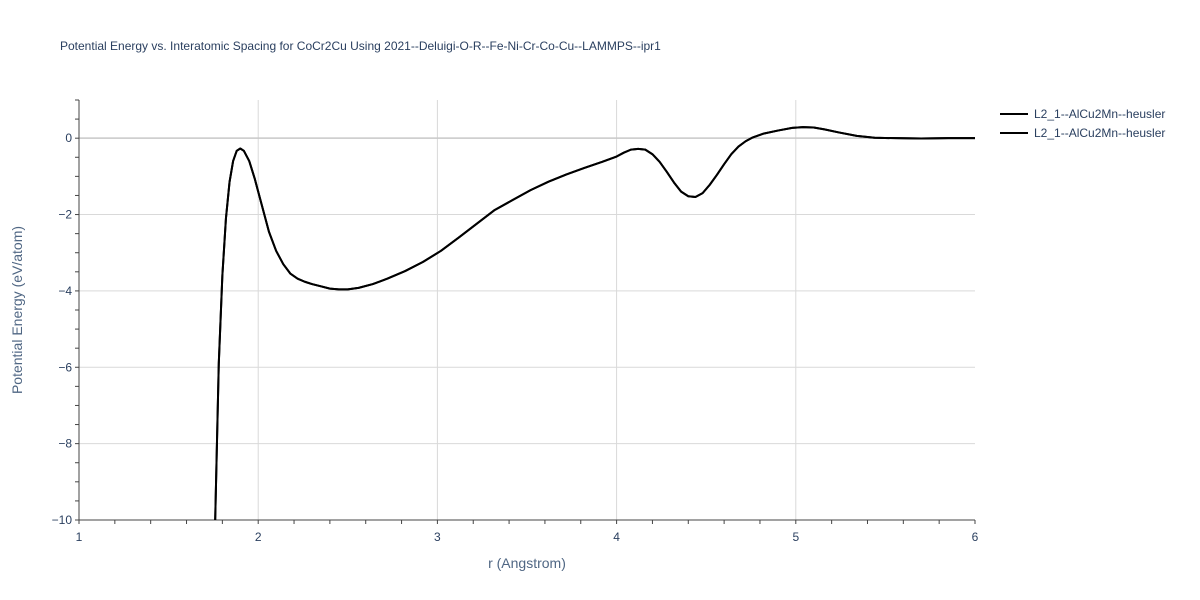 This screenshot has width=1200, height=600. I want to click on x-tick-label: 1, so click(79, 537).